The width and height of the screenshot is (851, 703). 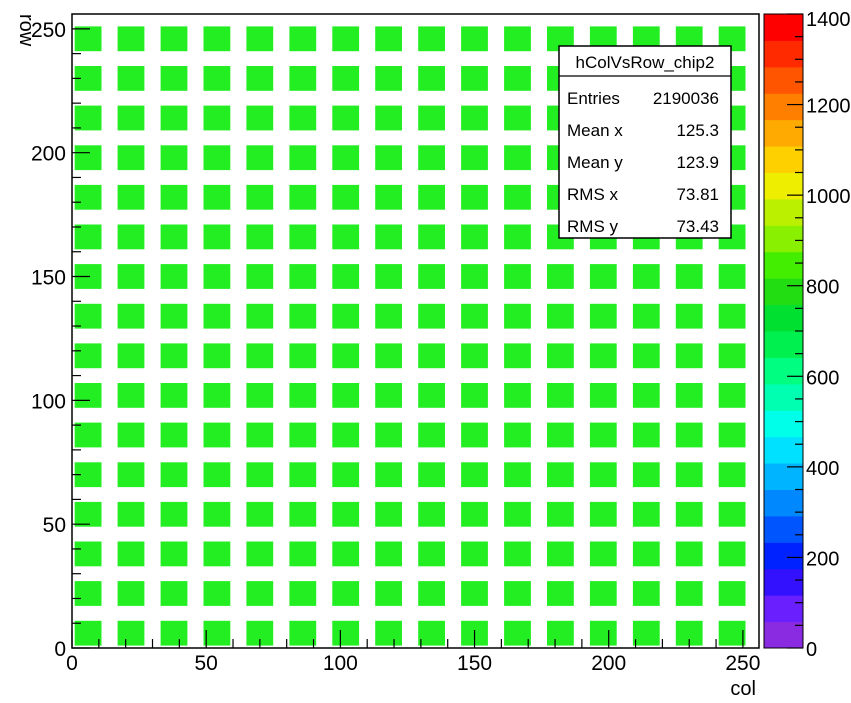 What do you see at coordinates (593, 98) in the screenshot?
I see `stats-label: Entries` at bounding box center [593, 98].